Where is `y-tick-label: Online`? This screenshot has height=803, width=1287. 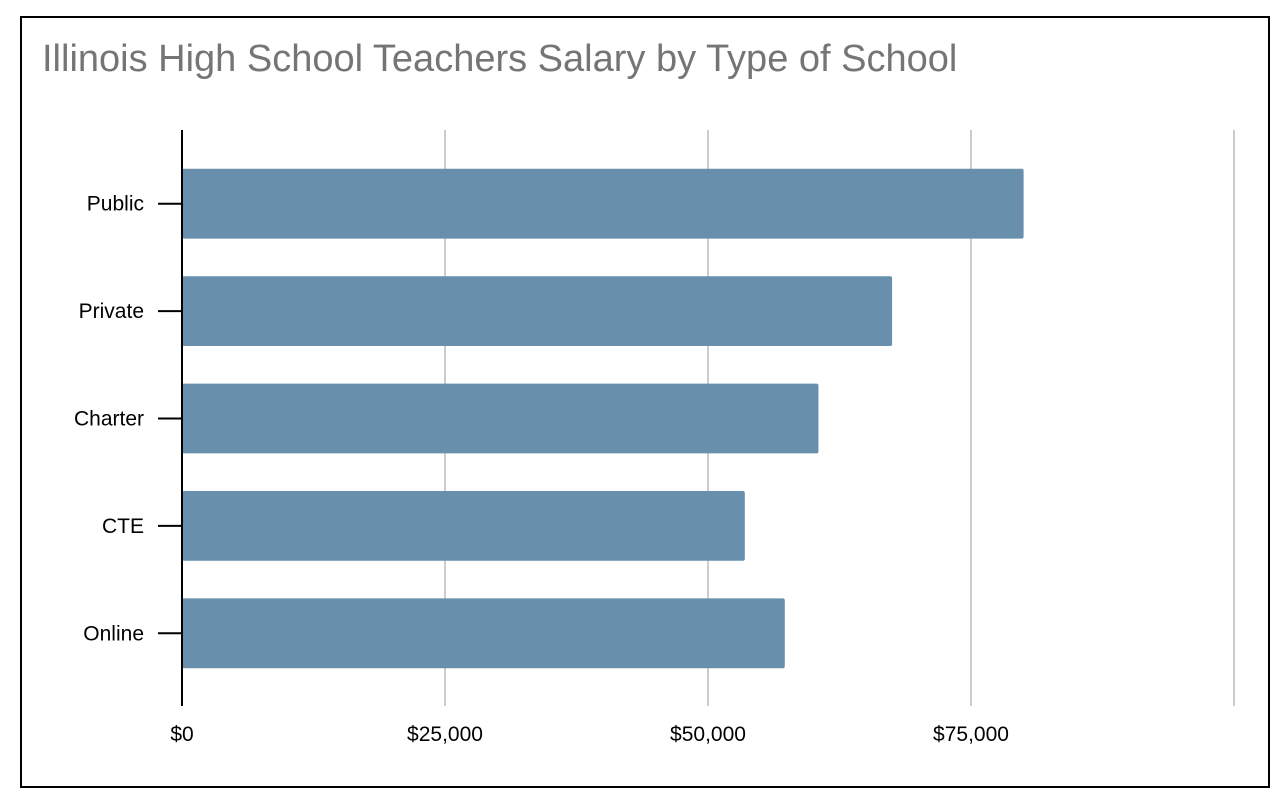 y-tick-label: Online is located at coordinates (113, 633).